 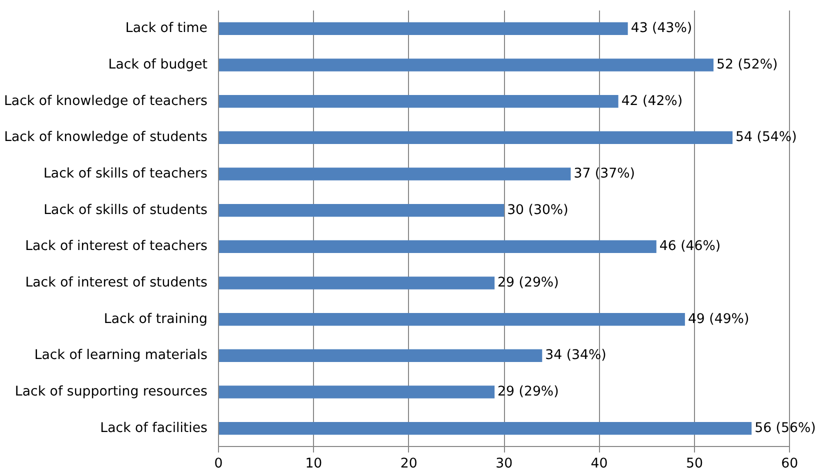 What do you see at coordinates (789, 463) in the screenshot?
I see `x-tick-label: 60` at bounding box center [789, 463].